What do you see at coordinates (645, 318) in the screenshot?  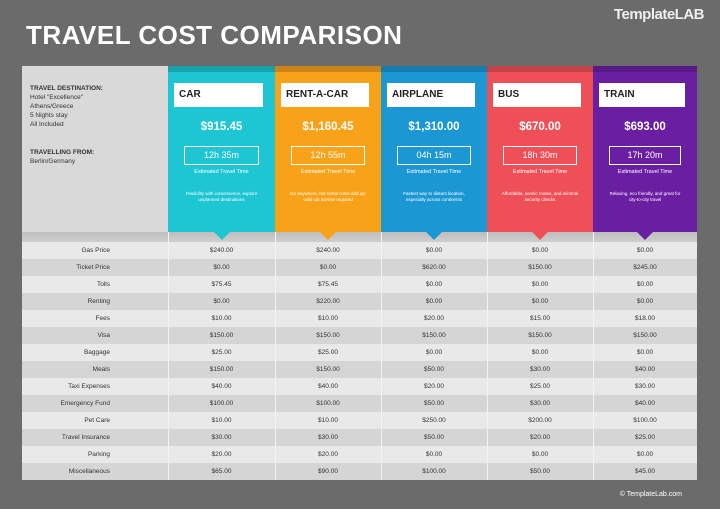 I see `cost-cell: $18.00` at bounding box center [645, 318].